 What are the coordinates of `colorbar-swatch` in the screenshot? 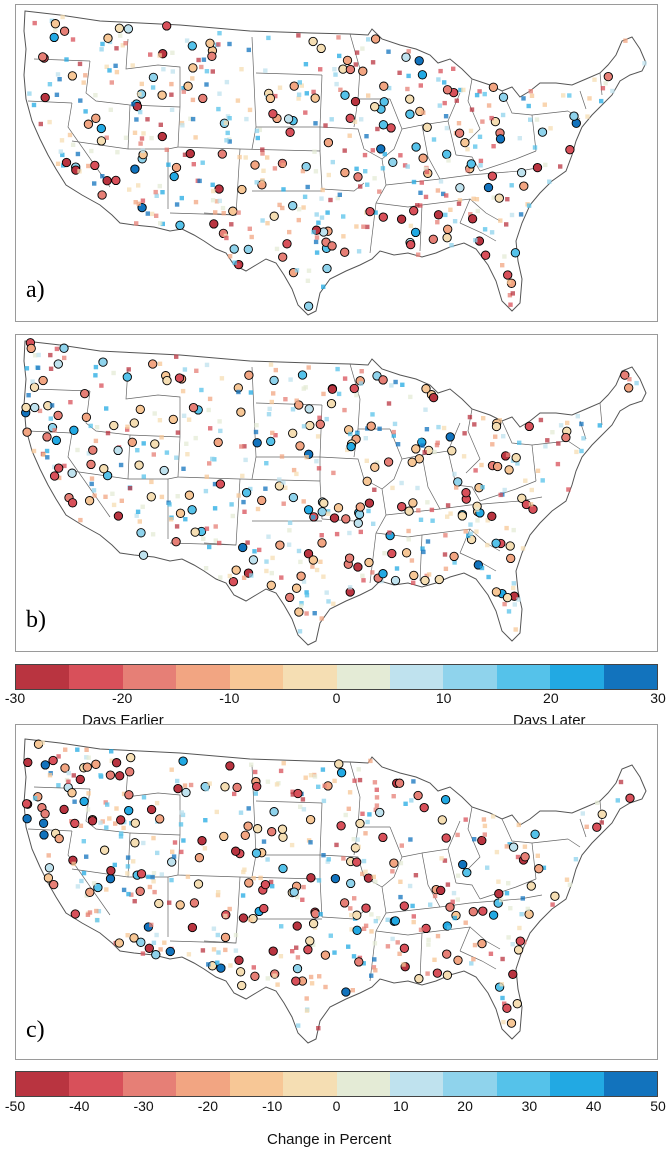 It's located at (577, 677).